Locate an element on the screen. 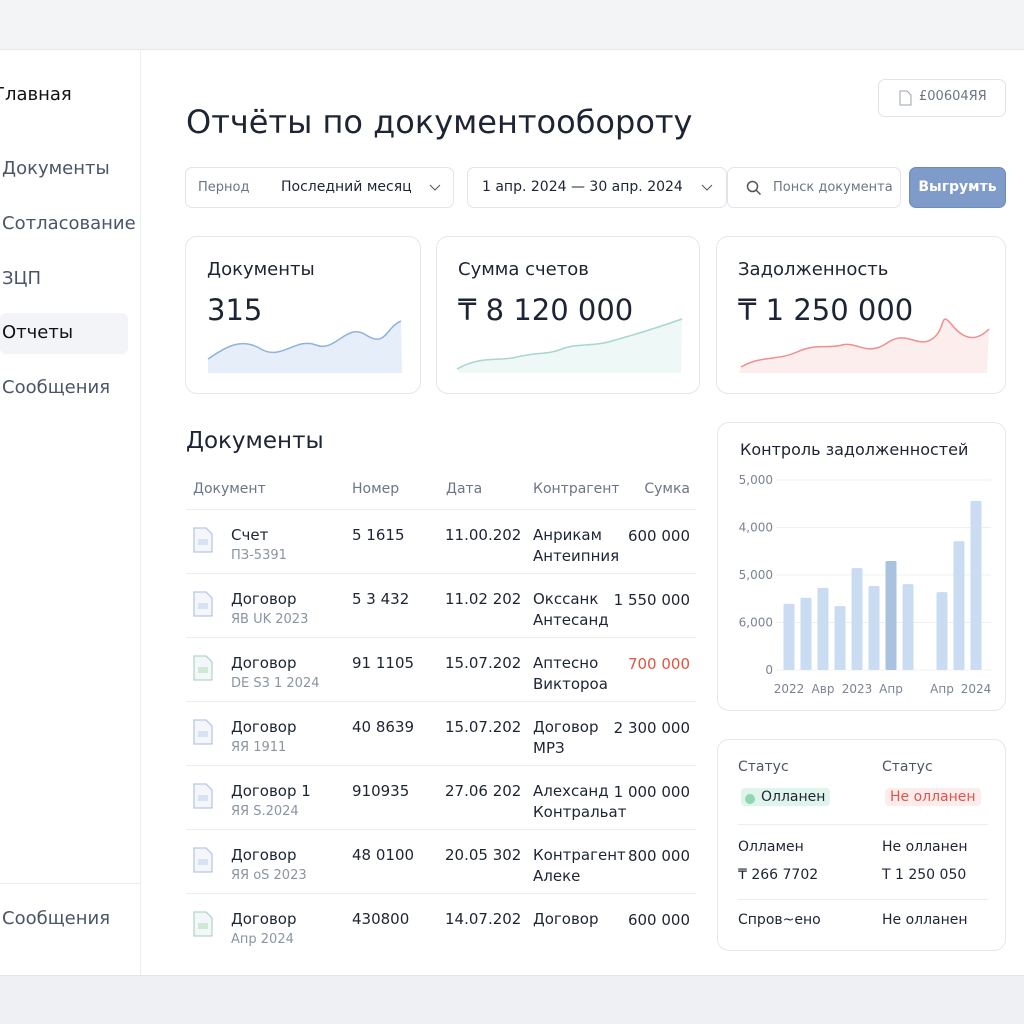 This screenshot has width=1024, height=1024. value: Последний месяц is located at coordinates (346, 187).